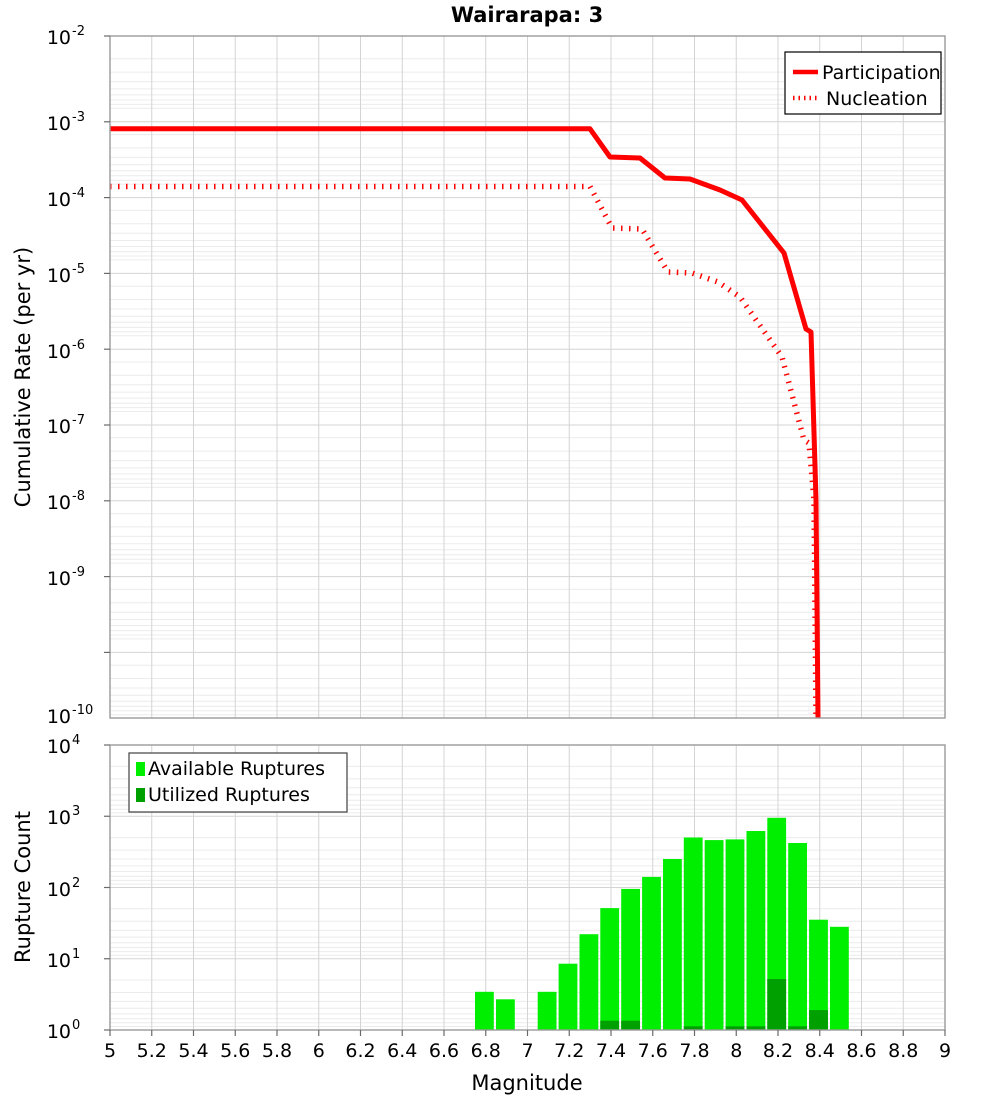 The image size is (1000, 1100). What do you see at coordinates (444, 1051) in the screenshot?
I see `xtick-label: 6.6` at bounding box center [444, 1051].